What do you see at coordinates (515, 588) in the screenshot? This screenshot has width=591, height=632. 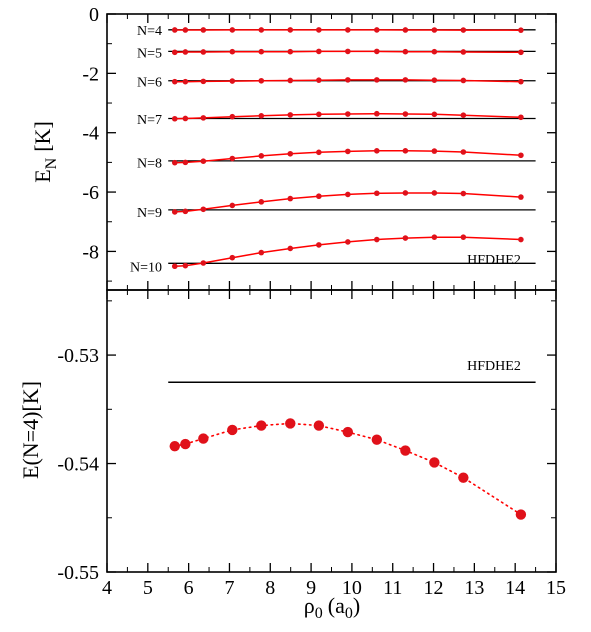 I see `x-tick-label: 14` at bounding box center [515, 588].